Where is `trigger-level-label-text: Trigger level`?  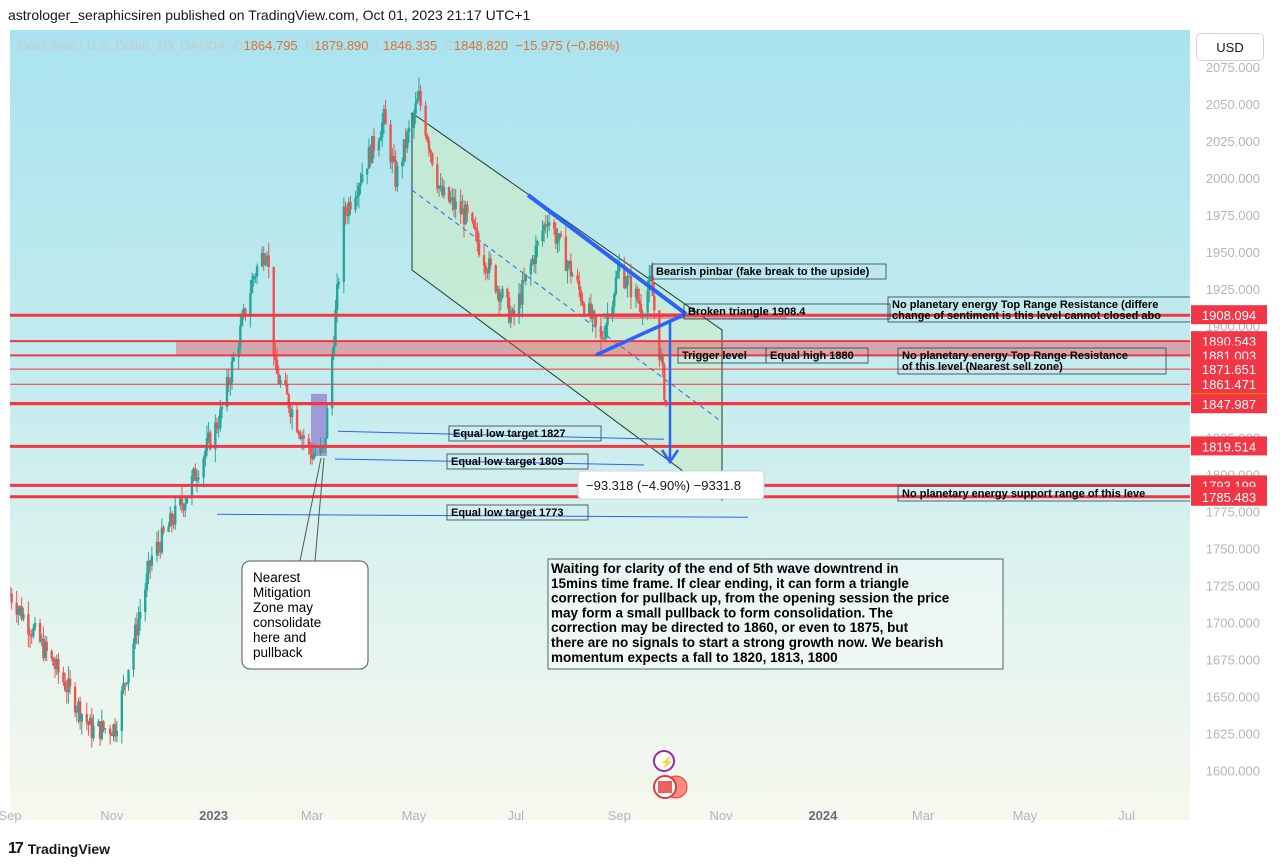
trigger-level-label-text: Trigger level is located at coordinates (714, 356).